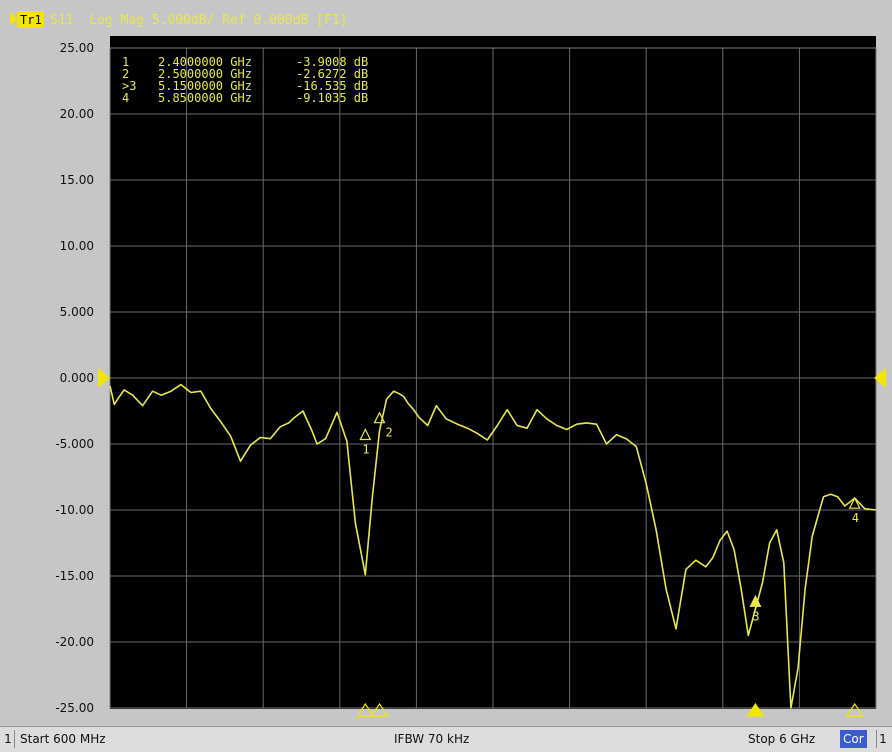 The height and width of the screenshot is (752, 892). I want to click on marker-1-position-indicator, so click(365, 709).